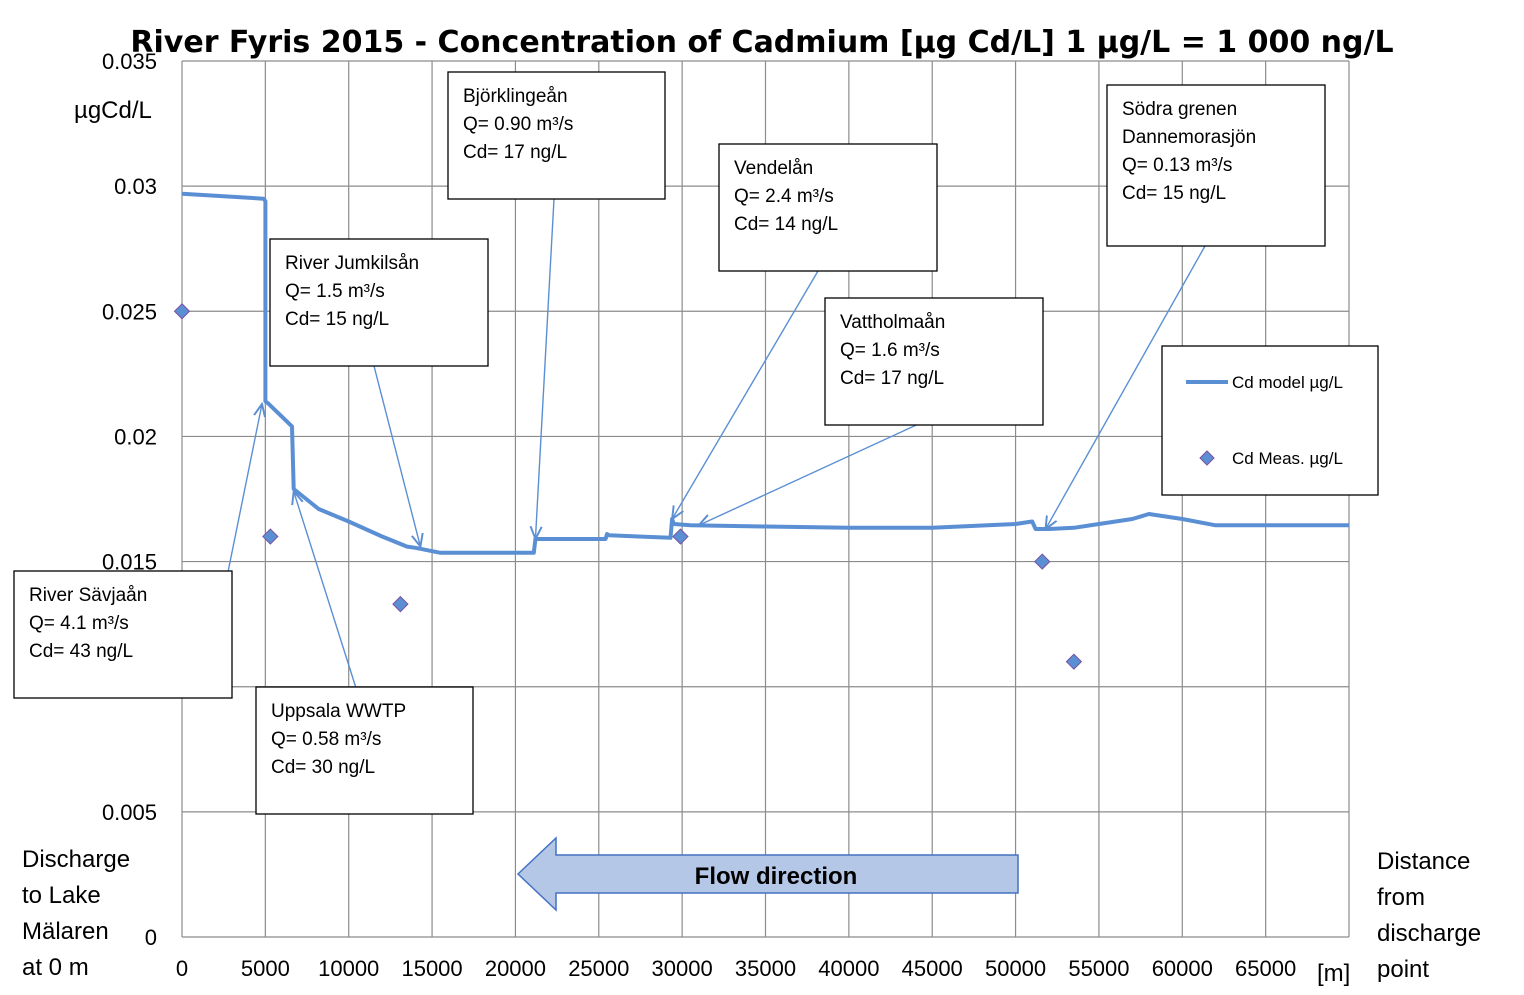 The width and height of the screenshot is (1524, 995). I want to click on annotation-text: Q= 0.58 m³/s, so click(326, 739).